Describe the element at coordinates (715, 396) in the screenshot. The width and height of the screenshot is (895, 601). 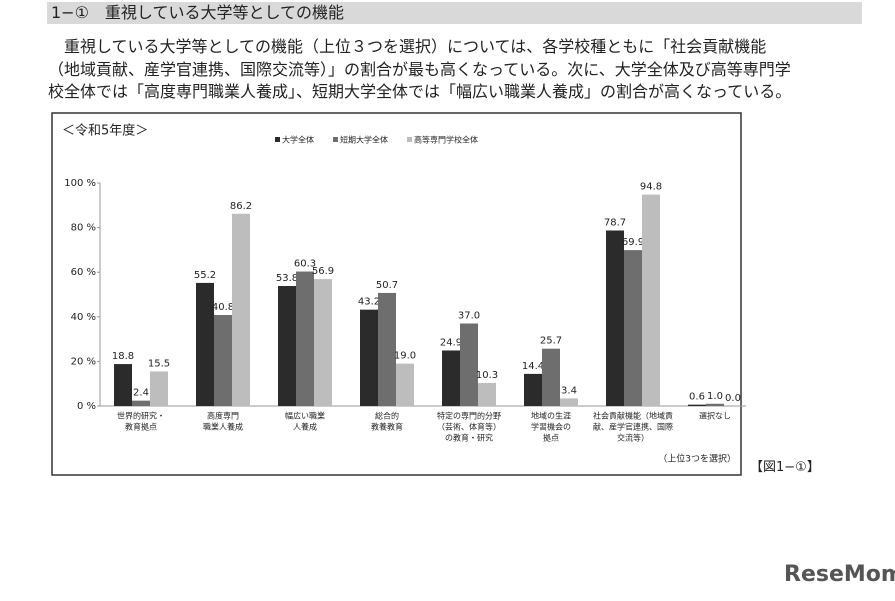
I see `value-label: 1.0` at that location.